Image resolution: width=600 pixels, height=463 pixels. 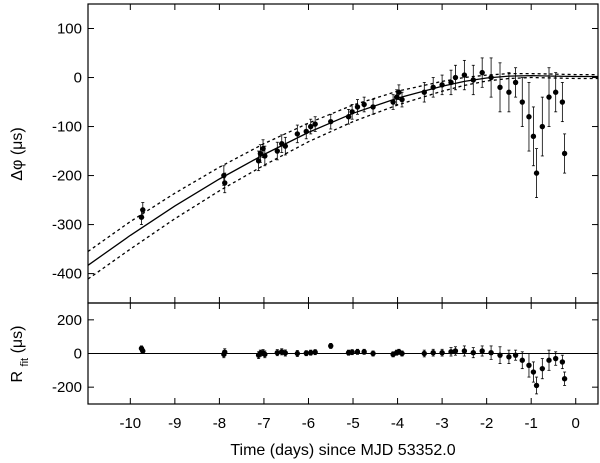 What do you see at coordinates (174, 423) in the screenshot?
I see `x-tick-label: -9` at bounding box center [174, 423].